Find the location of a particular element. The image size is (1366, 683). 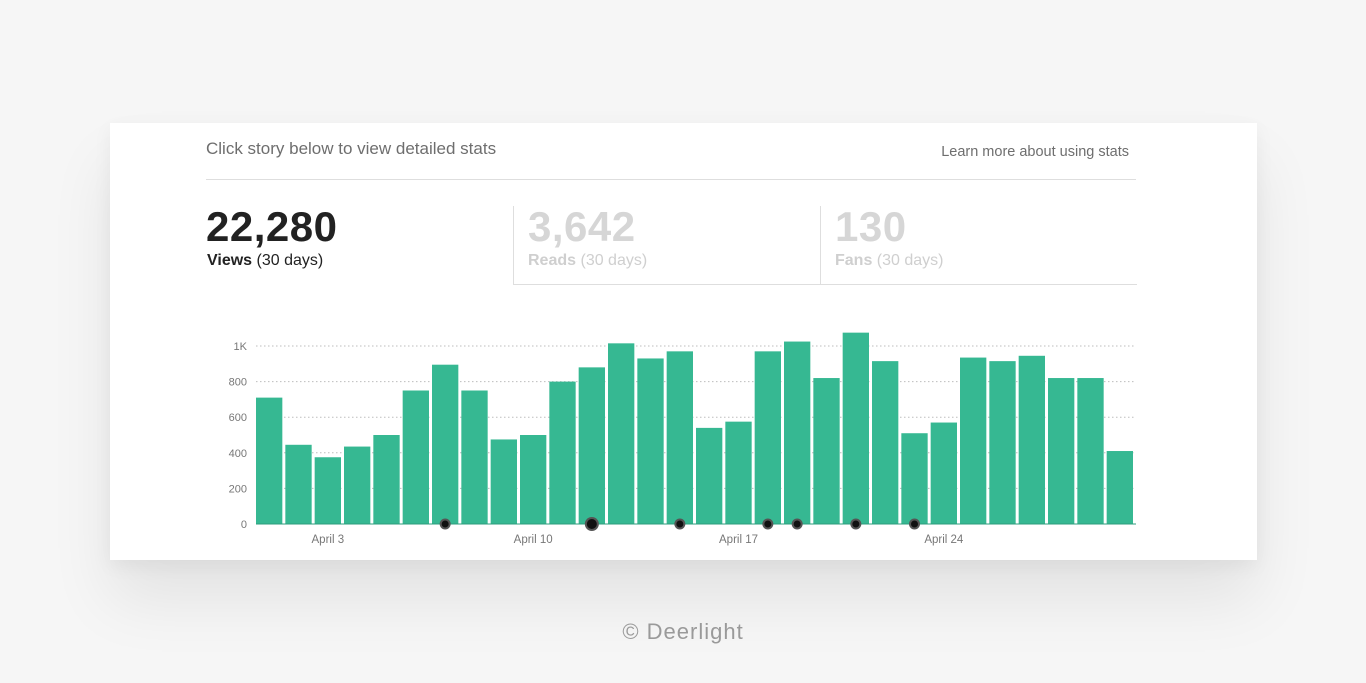

views-label-group: Views (30 days) is located at coordinates (265, 261).